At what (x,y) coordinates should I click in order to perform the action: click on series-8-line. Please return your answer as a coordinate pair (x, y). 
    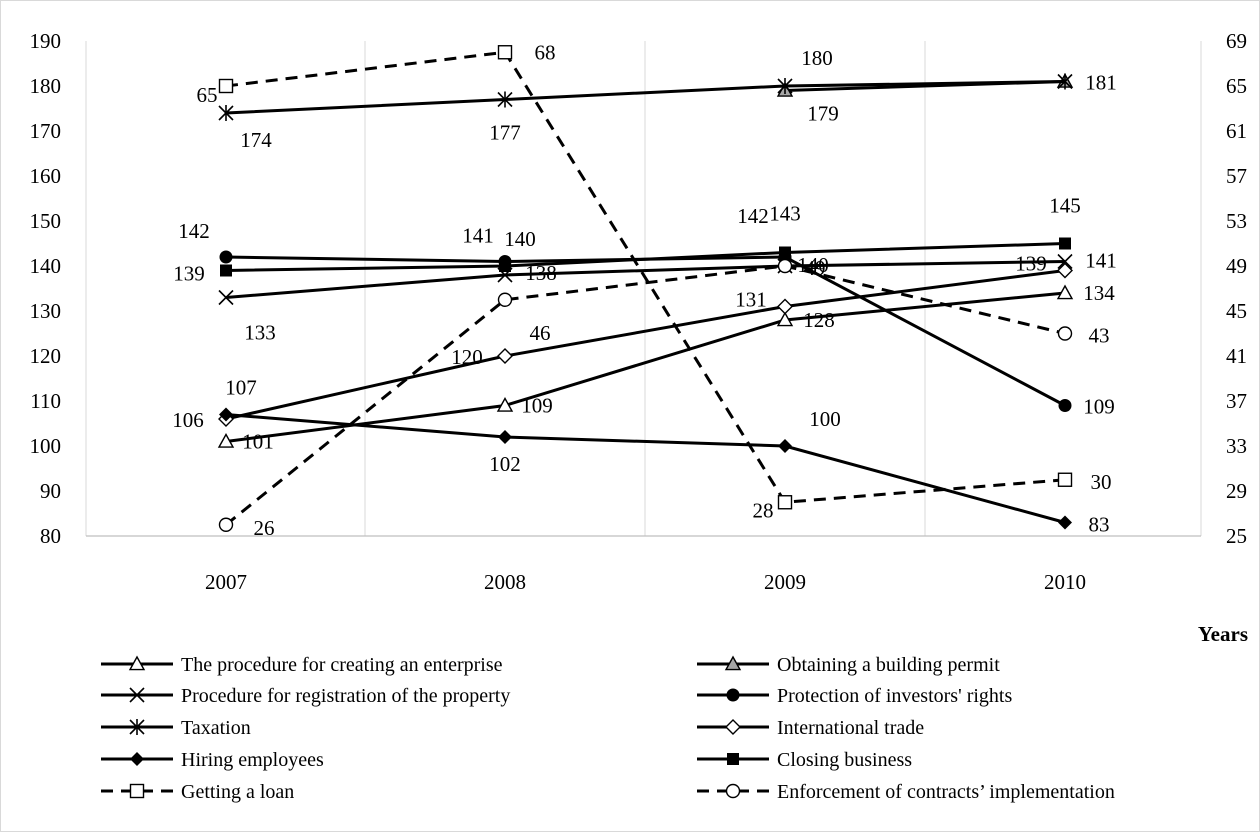
    Looking at the image, I should click on (645, 257).